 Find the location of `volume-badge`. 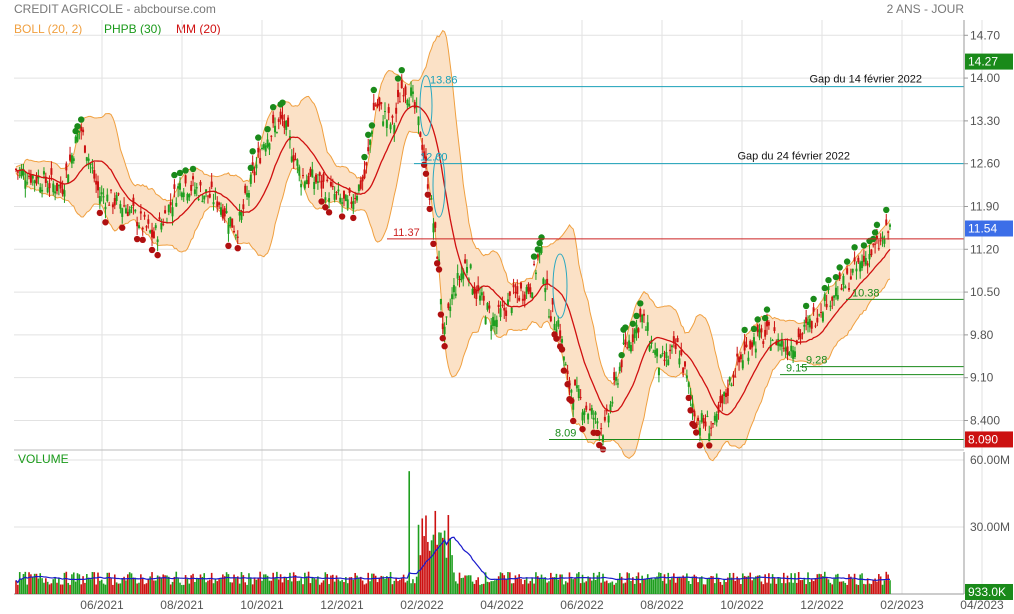

volume-badge is located at coordinates (989, 591).